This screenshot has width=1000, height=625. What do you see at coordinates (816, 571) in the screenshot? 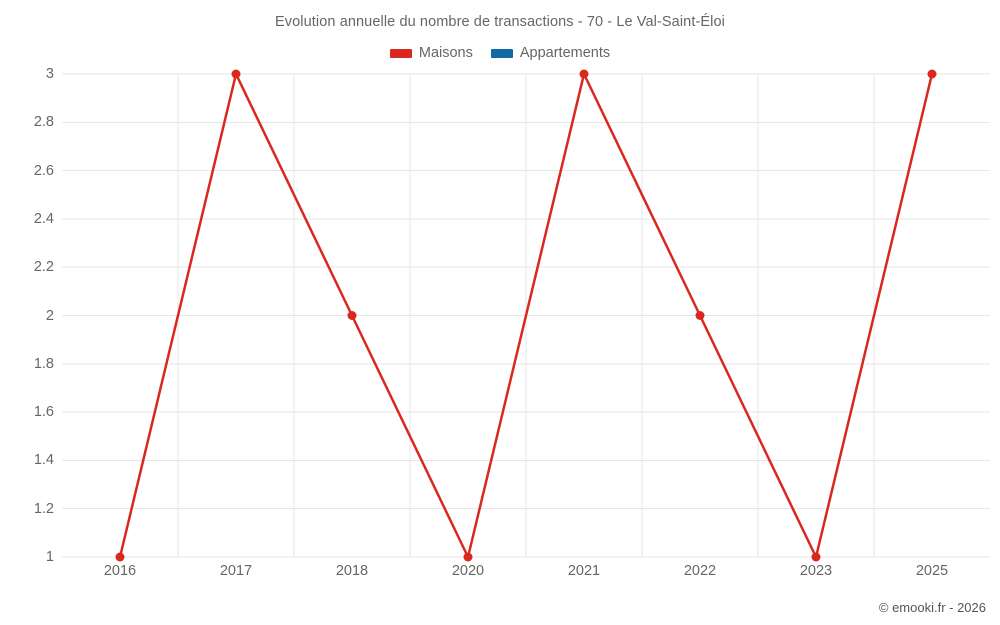
I see `x-tick-label: 2023` at bounding box center [816, 571].